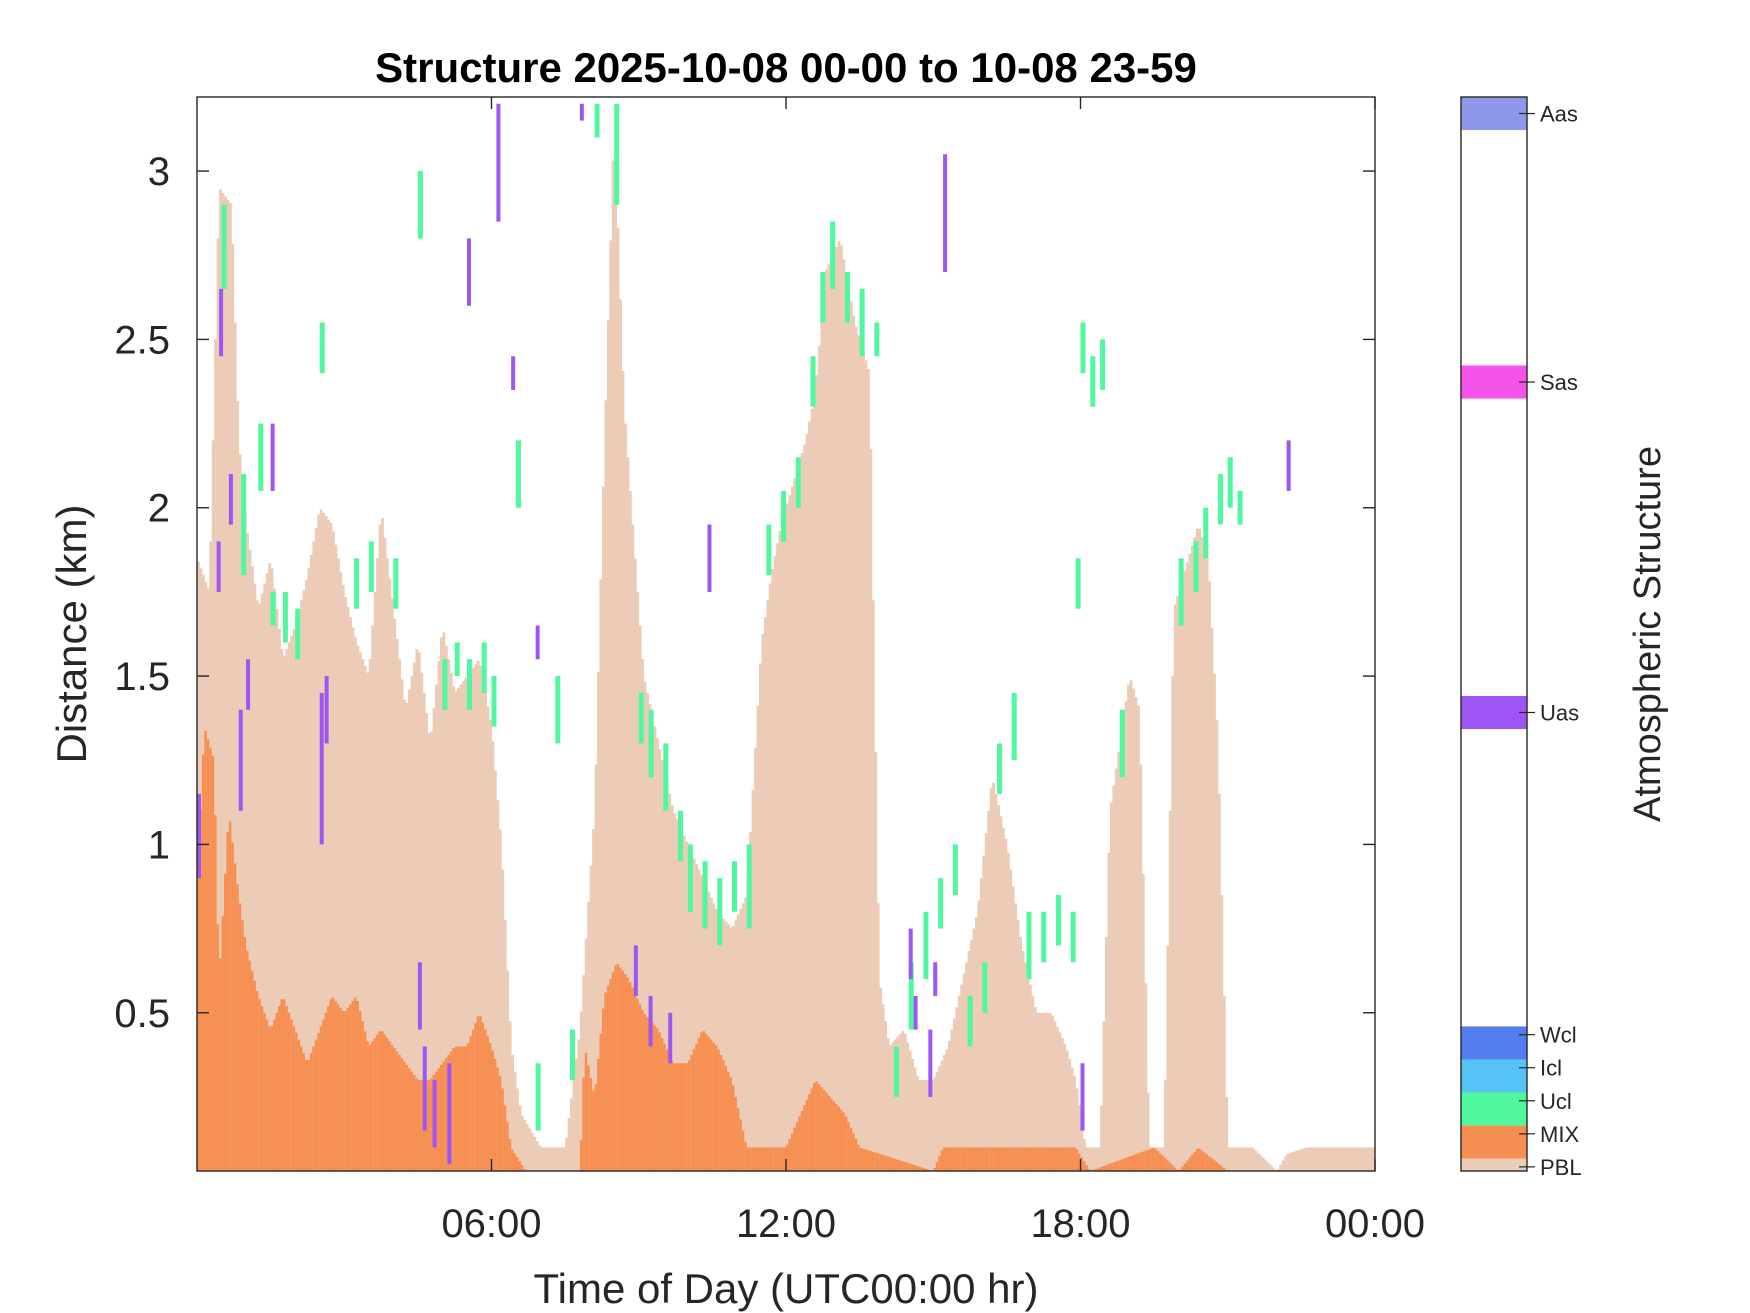 This screenshot has height=1313, width=1750. What do you see at coordinates (1521, 638) in the screenshot?
I see `colorbar: PBL MIX Ucl Icl Wcl Uas Sas Aas` at bounding box center [1521, 638].